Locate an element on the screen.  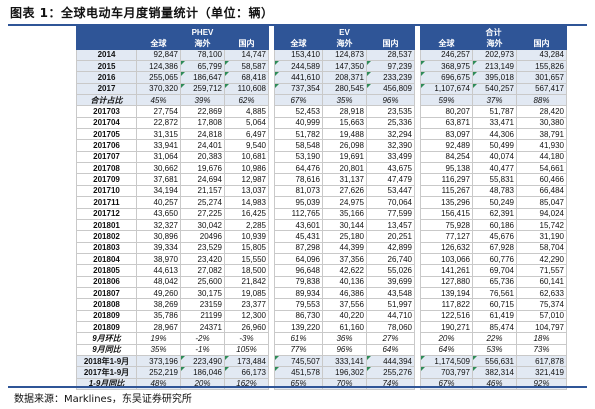
table-cell: 53,447 is located at coordinates (390, 191).